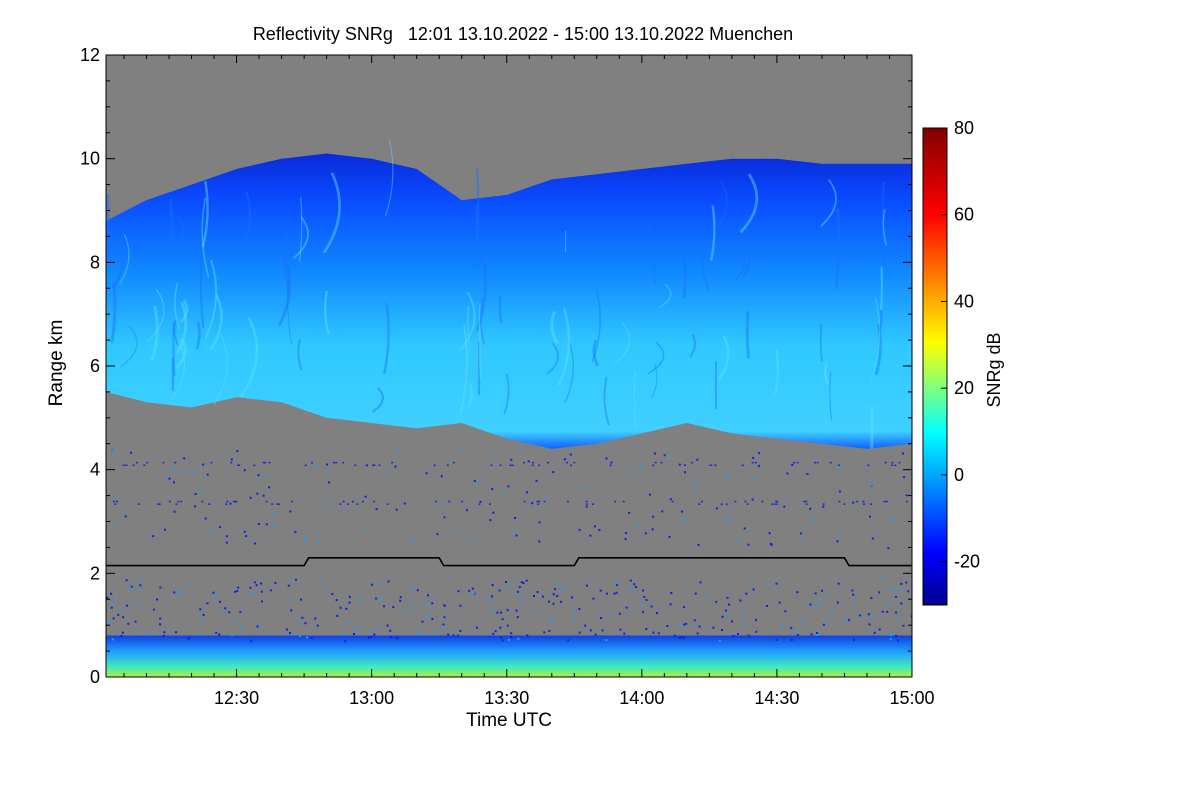 Image resolution: width=1200 pixels, height=800 pixels. I want to click on x-tick-label: 12:30, so click(236, 698).